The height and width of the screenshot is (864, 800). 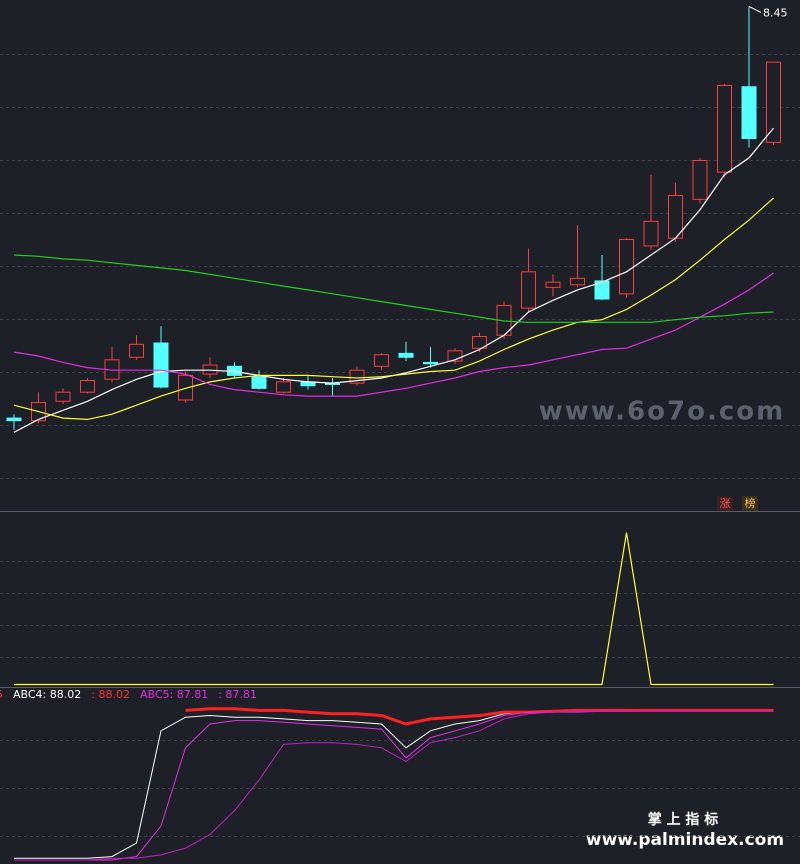 I want to click on high-label: 8.45, so click(x=775, y=12).